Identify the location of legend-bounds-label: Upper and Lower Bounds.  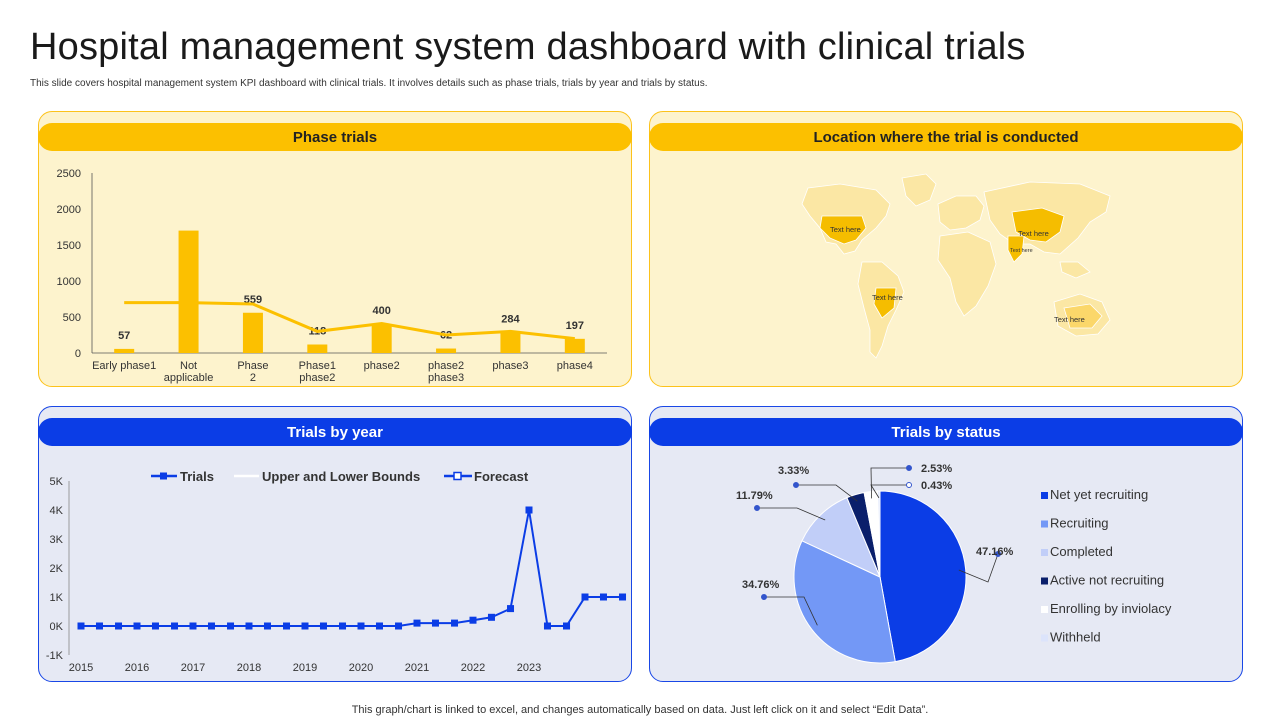
(341, 476).